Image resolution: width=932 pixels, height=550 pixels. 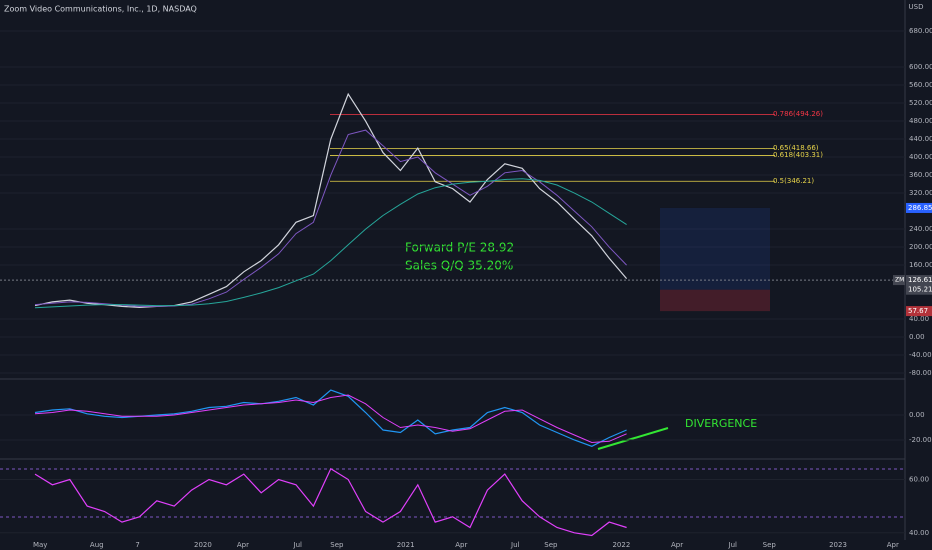 What do you see at coordinates (793, 181) in the screenshot?
I see `fib-label: 0.5(346.21)` at bounding box center [793, 181].